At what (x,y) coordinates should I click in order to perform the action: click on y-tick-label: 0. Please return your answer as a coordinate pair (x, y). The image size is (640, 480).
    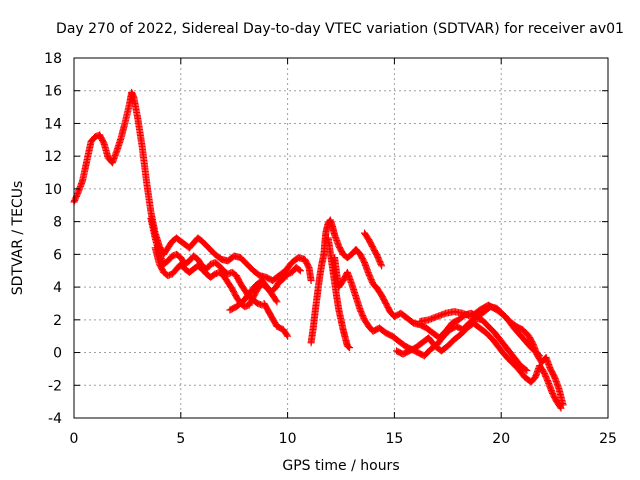
    Looking at the image, I should click on (57, 354).